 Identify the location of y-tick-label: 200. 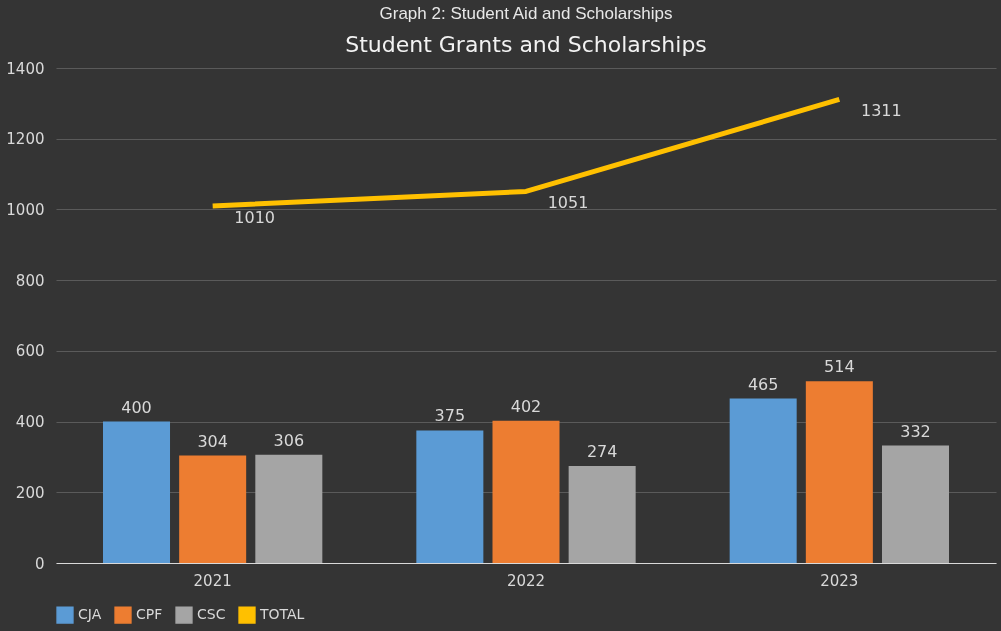
(30, 492).